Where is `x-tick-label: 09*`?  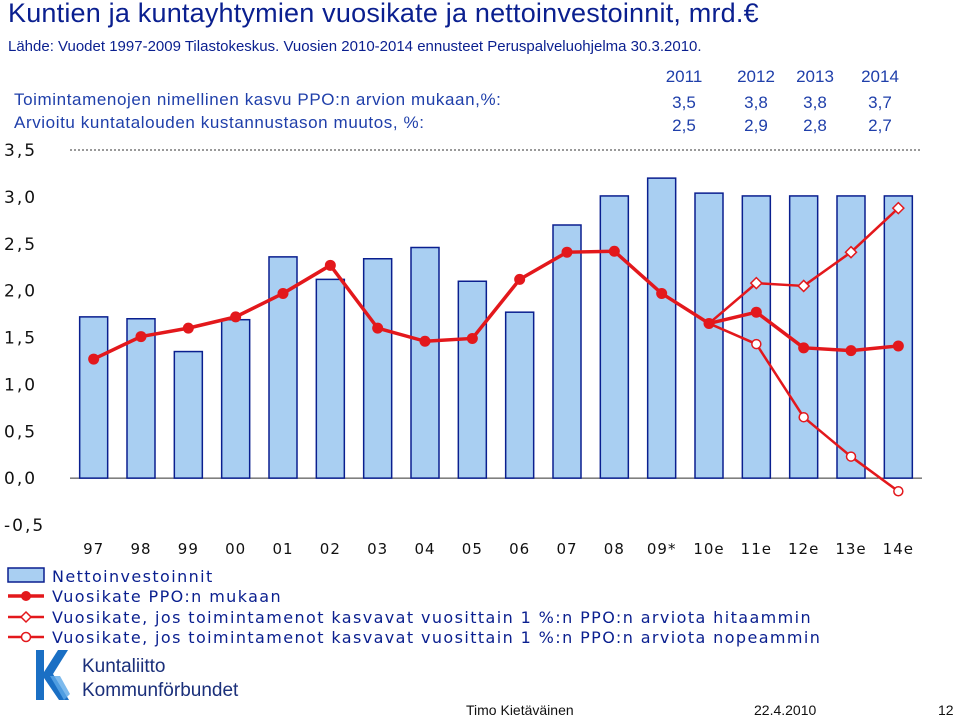
x-tick-label: 09* is located at coordinates (662, 549).